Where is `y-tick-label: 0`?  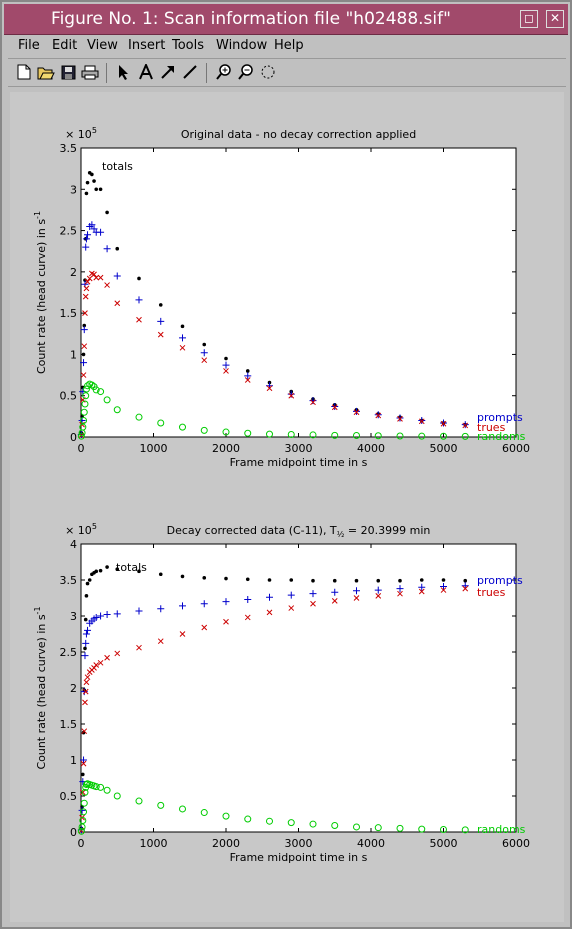
y-tick-label: 0 is located at coordinates (73, 832).